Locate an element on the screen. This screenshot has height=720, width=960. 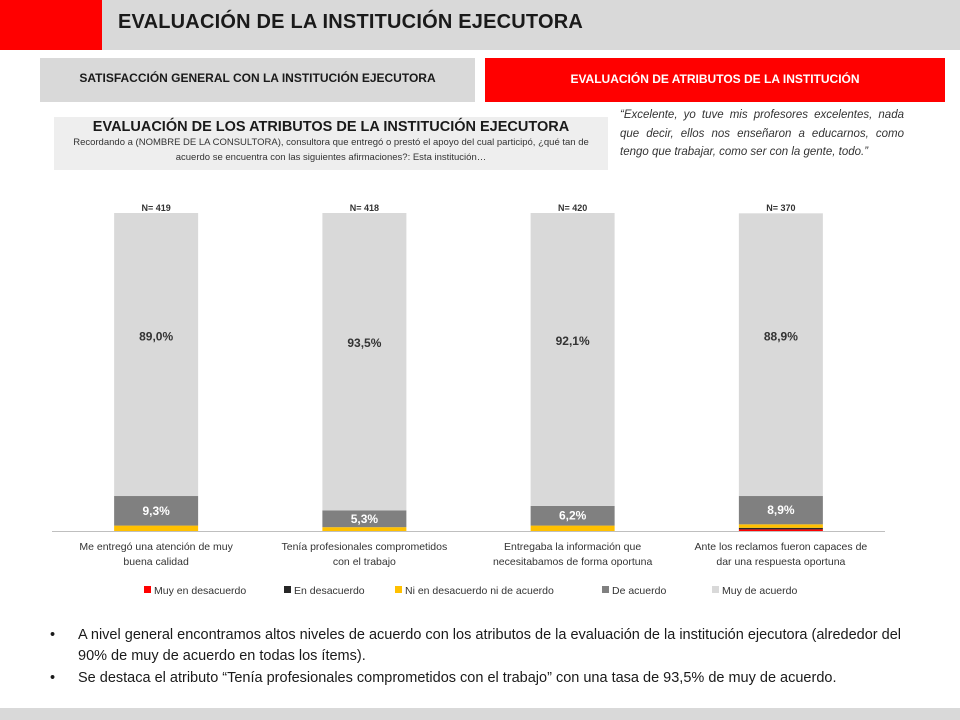
data-label: 9,3% is located at coordinates (156, 511).